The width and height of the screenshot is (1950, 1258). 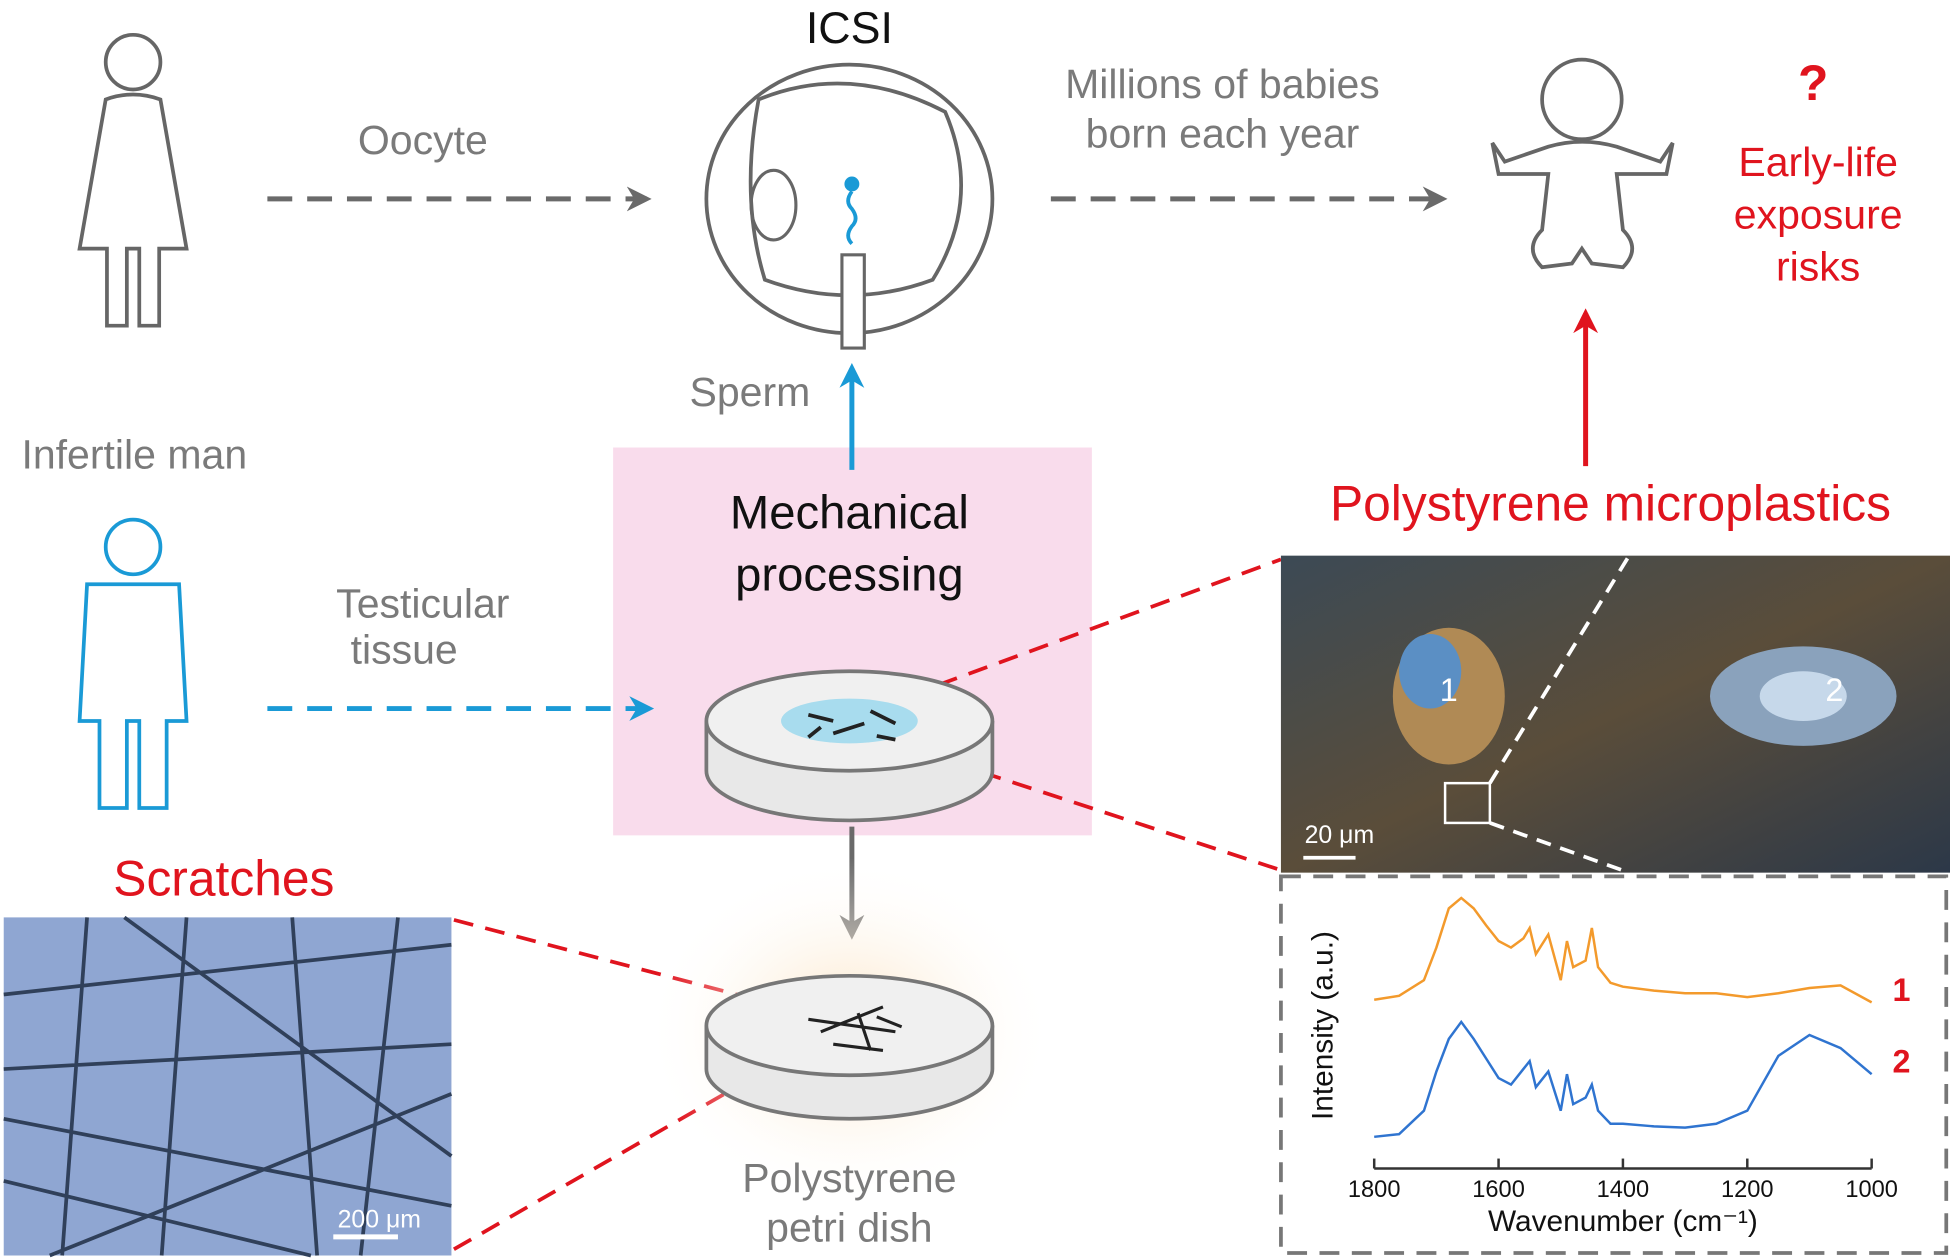 What do you see at coordinates (1223, 134) in the screenshot?
I see `babies-label: born each year` at bounding box center [1223, 134].